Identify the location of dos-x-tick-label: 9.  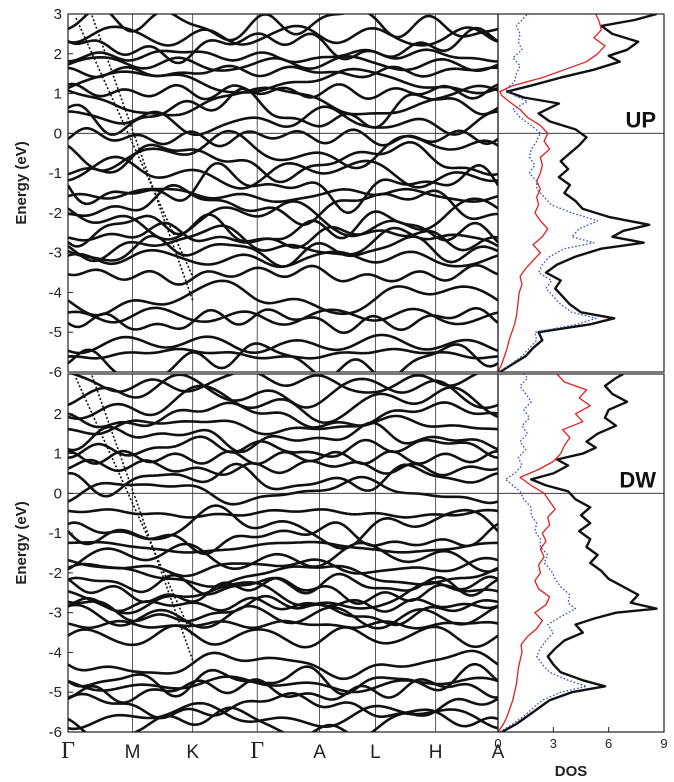
(663, 743).